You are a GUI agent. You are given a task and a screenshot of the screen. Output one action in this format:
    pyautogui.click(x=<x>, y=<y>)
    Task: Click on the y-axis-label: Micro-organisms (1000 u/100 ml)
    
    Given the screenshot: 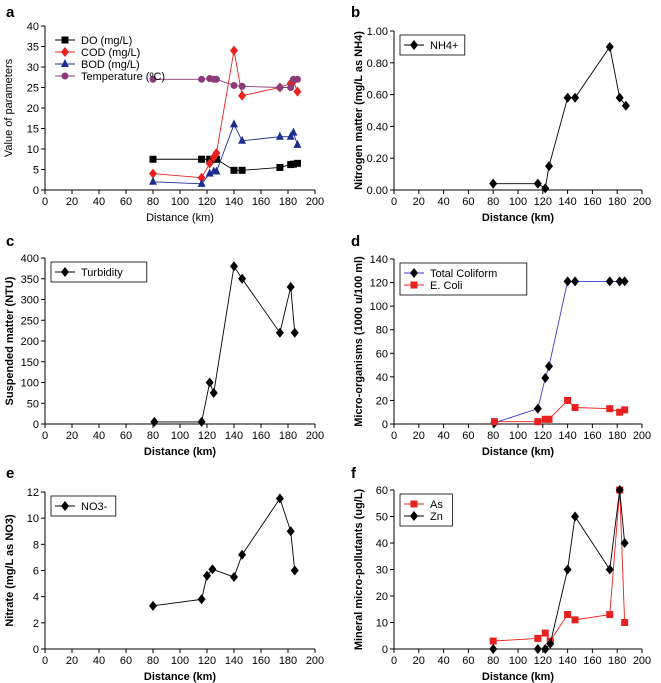 What is the action you would take?
    pyautogui.click(x=359, y=341)
    